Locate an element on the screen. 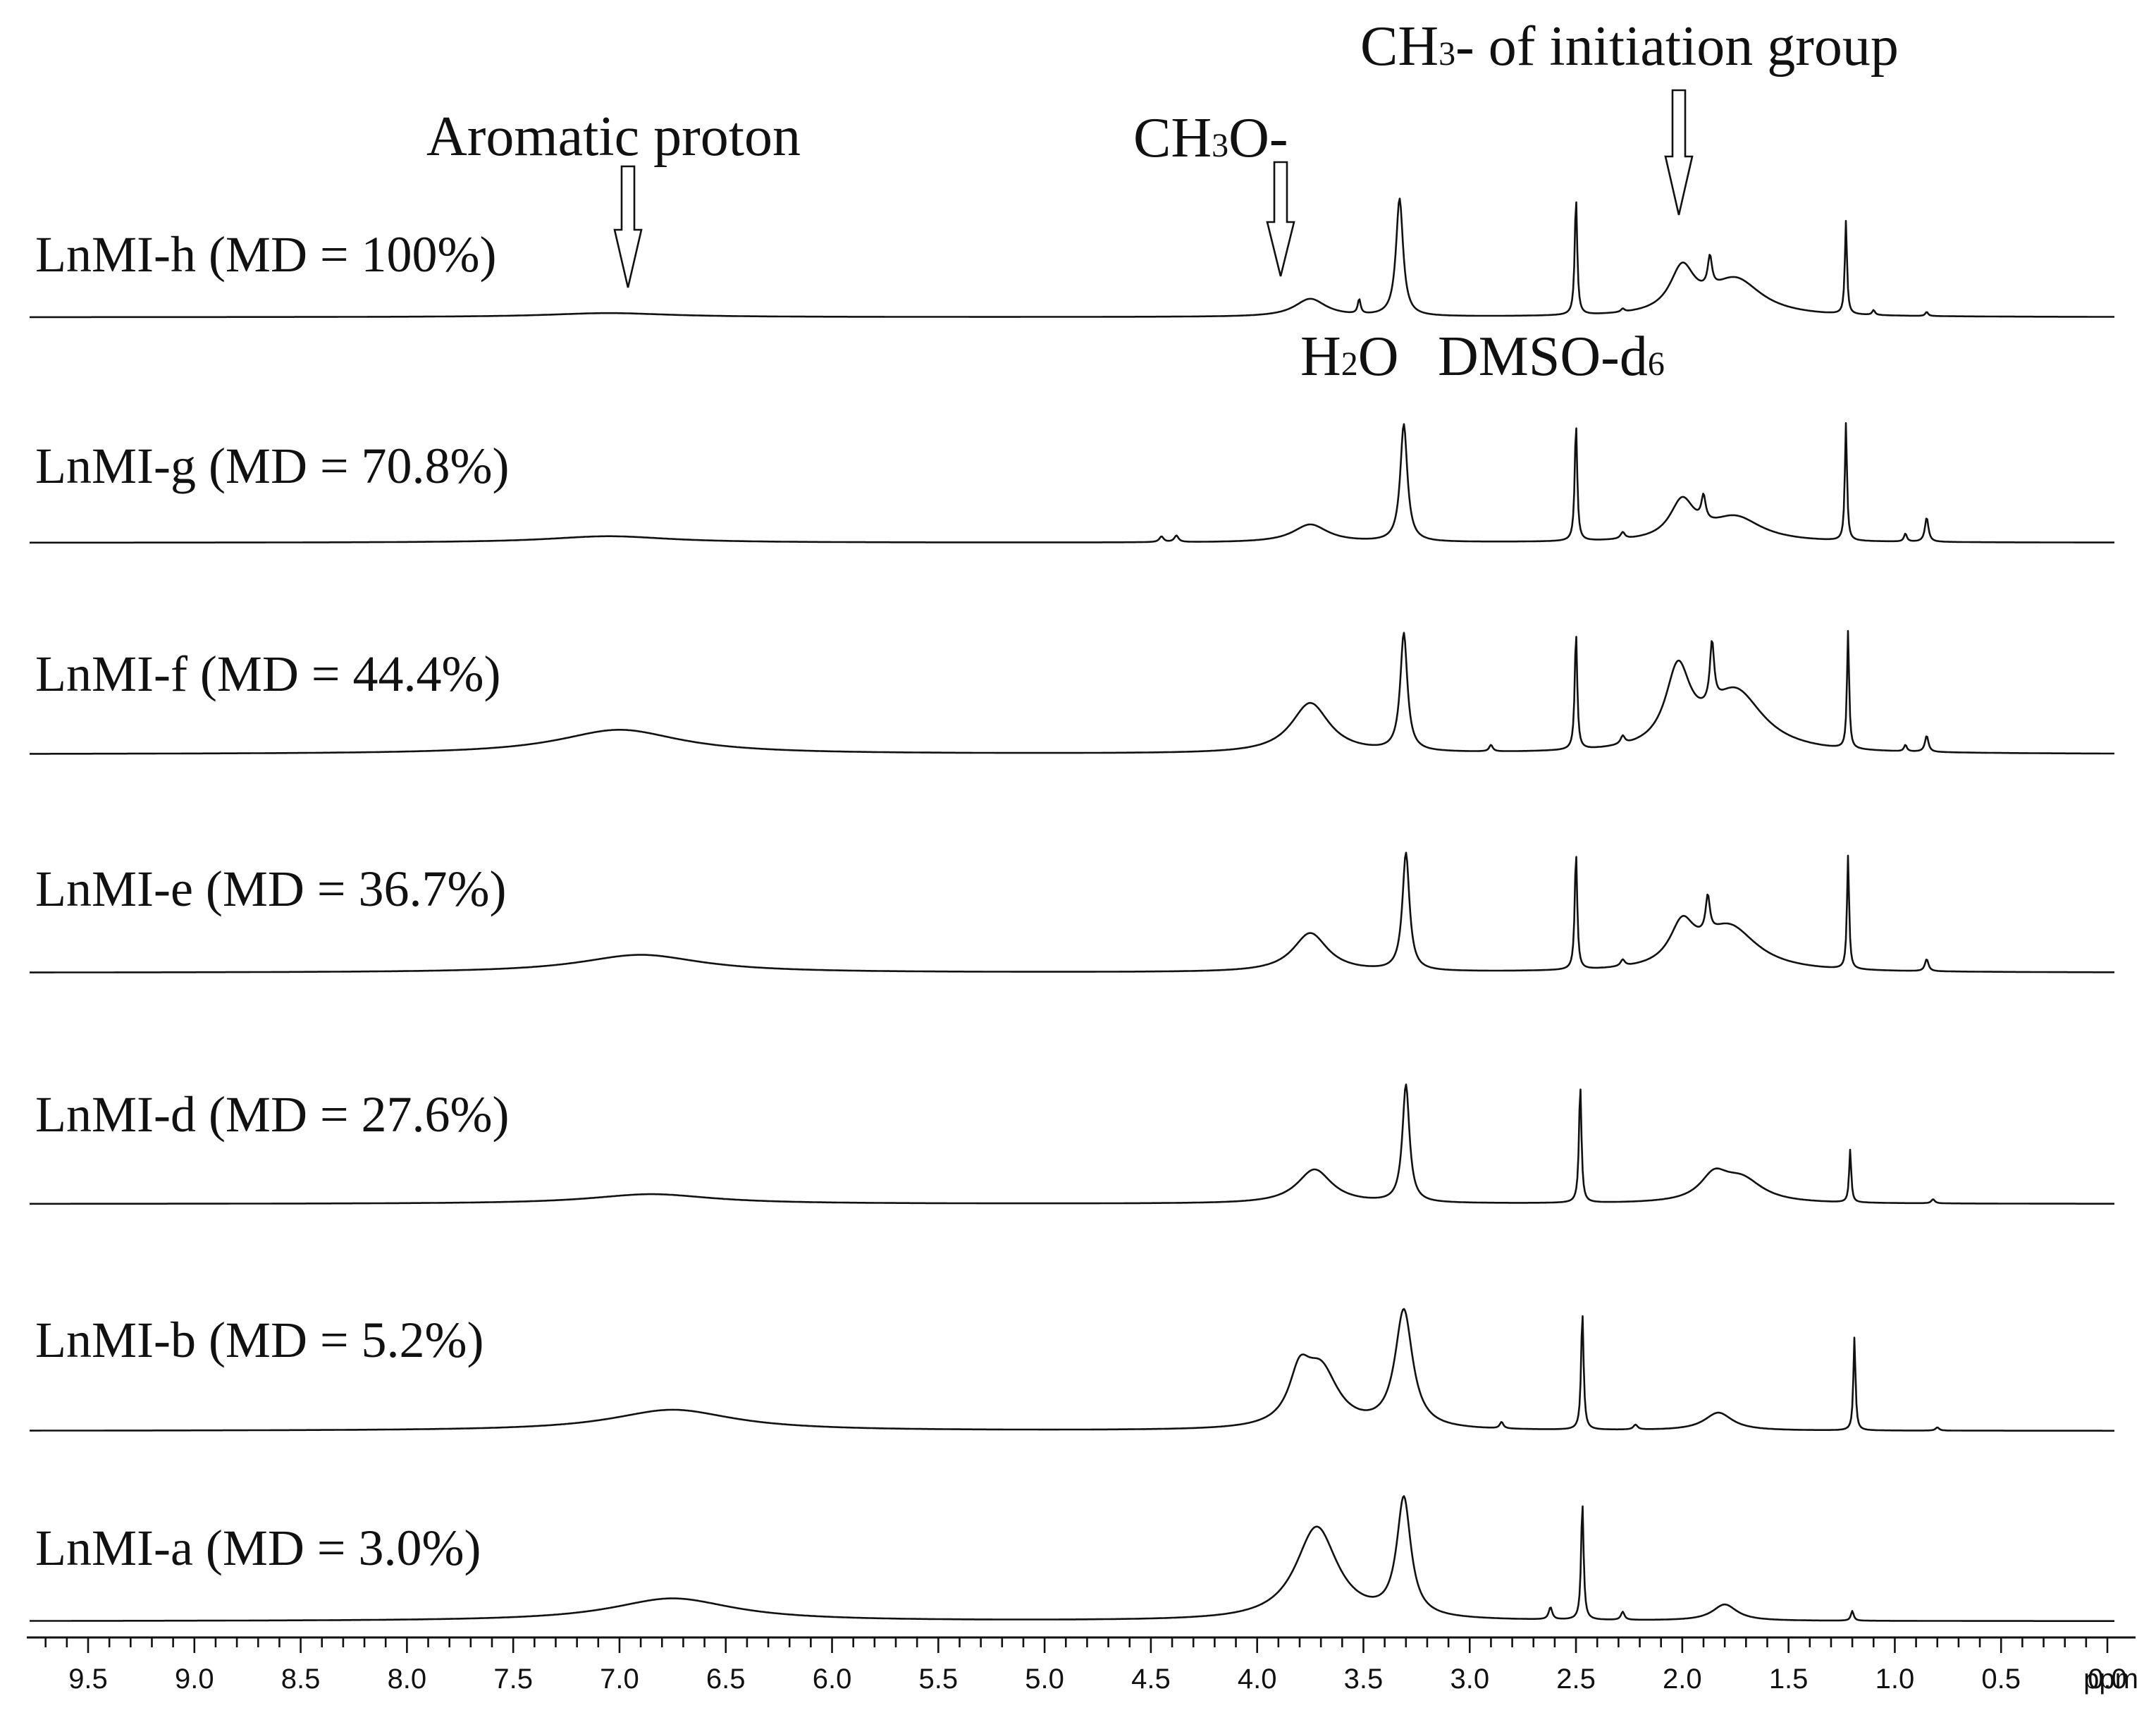  x-axis-unit-label: ppm is located at coordinates (2110, 1679).